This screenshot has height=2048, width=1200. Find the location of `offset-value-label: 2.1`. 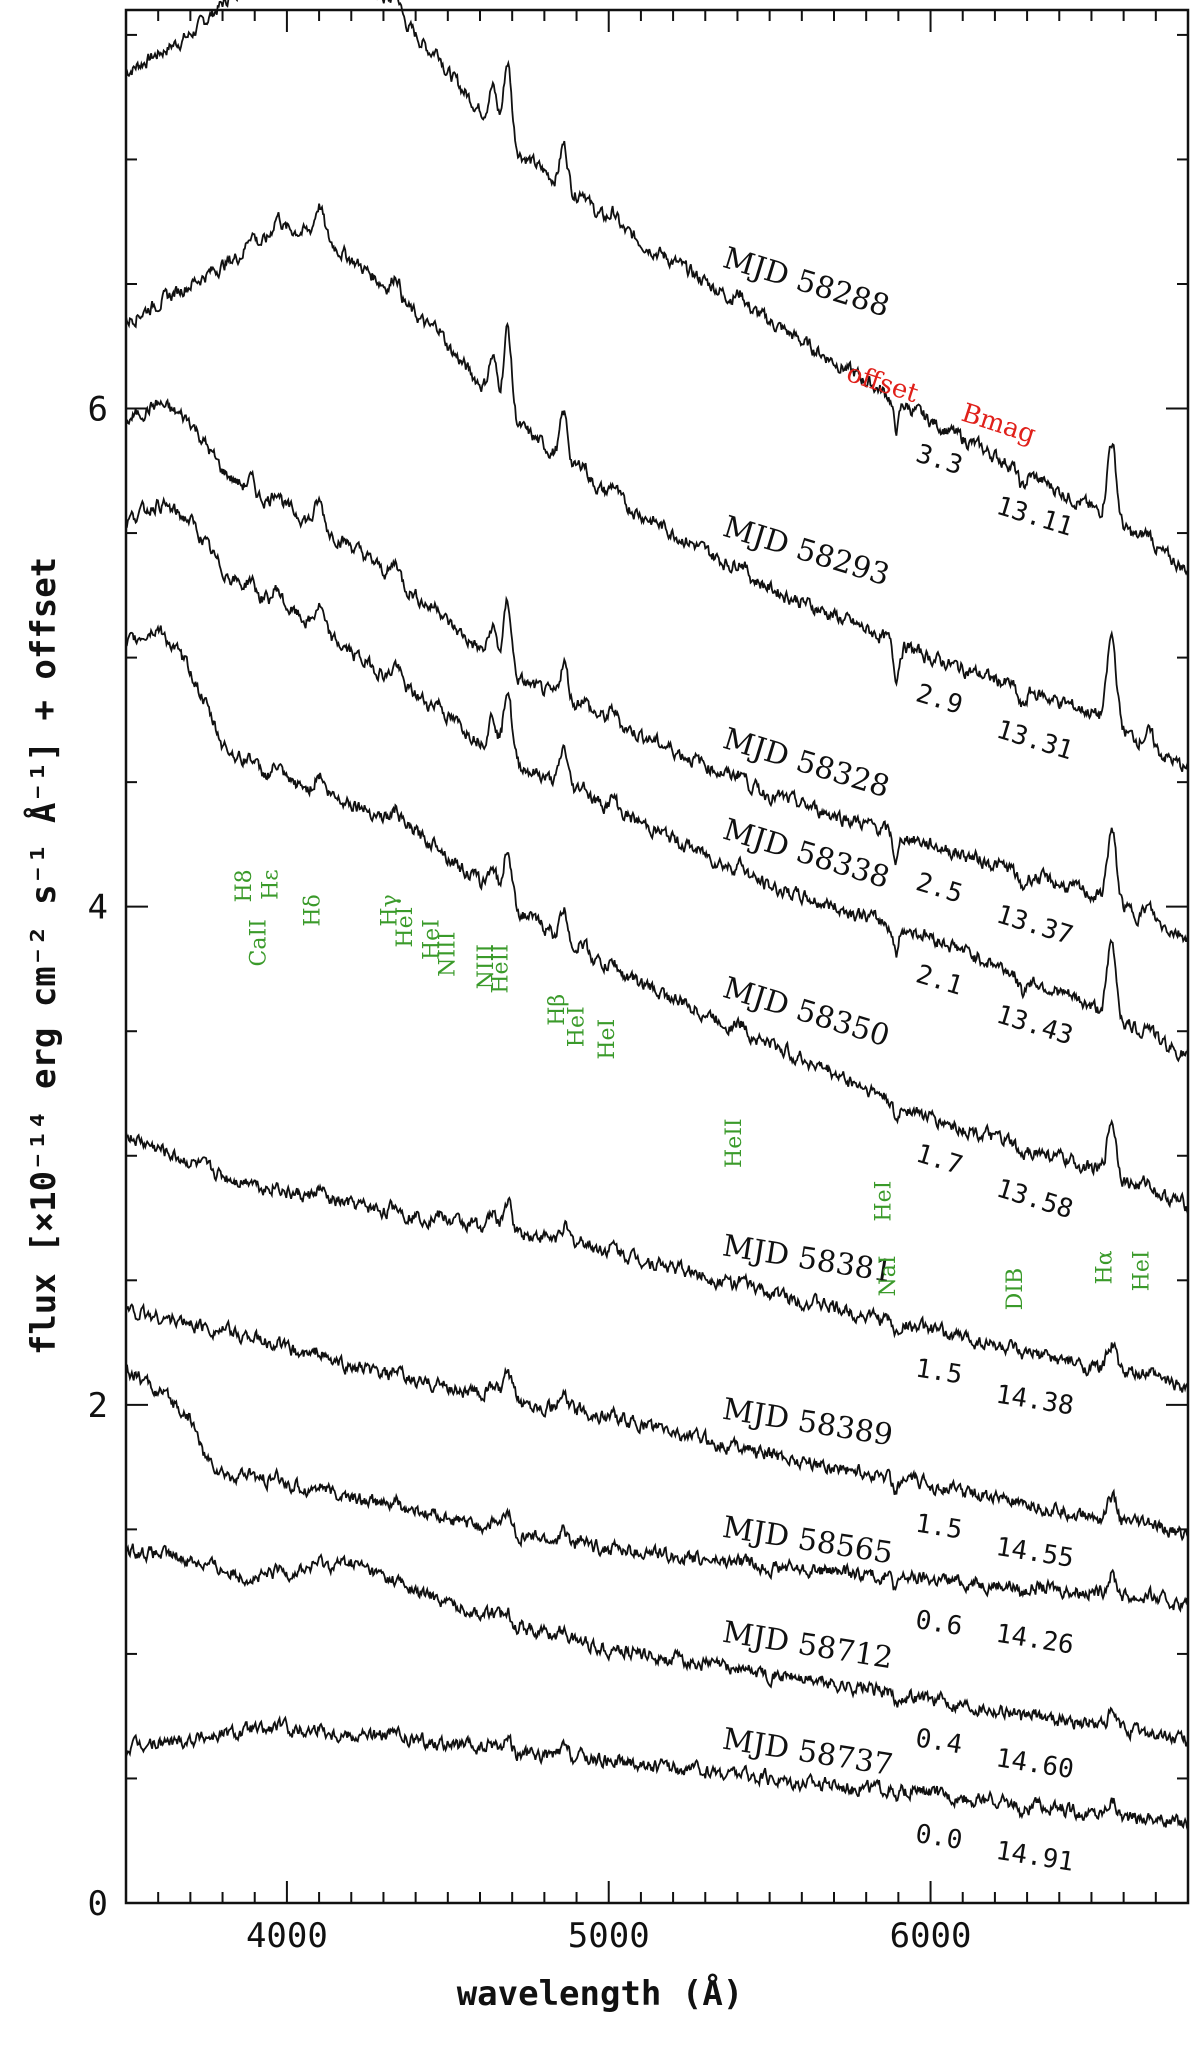

offset-value-label: 2.1 is located at coordinates (939, 980).